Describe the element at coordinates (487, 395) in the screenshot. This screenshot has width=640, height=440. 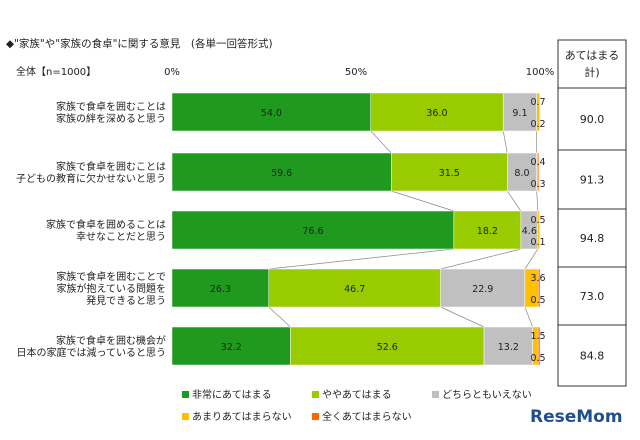
I see `legend-label: どちらともいえない` at that location.